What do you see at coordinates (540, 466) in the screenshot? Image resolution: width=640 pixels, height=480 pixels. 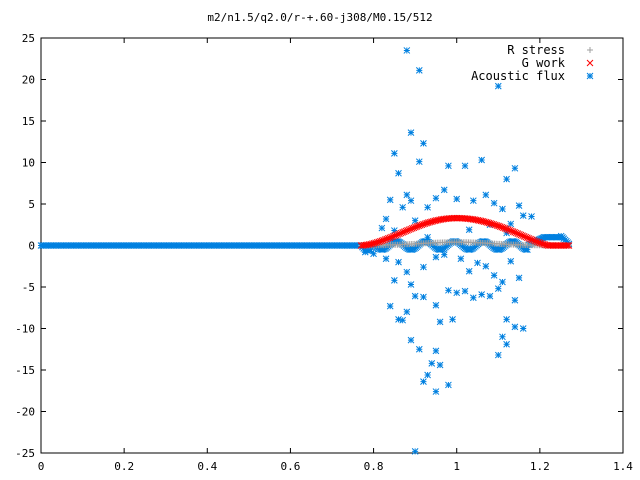 I see `x-tick-label: 1.2` at bounding box center [540, 466].